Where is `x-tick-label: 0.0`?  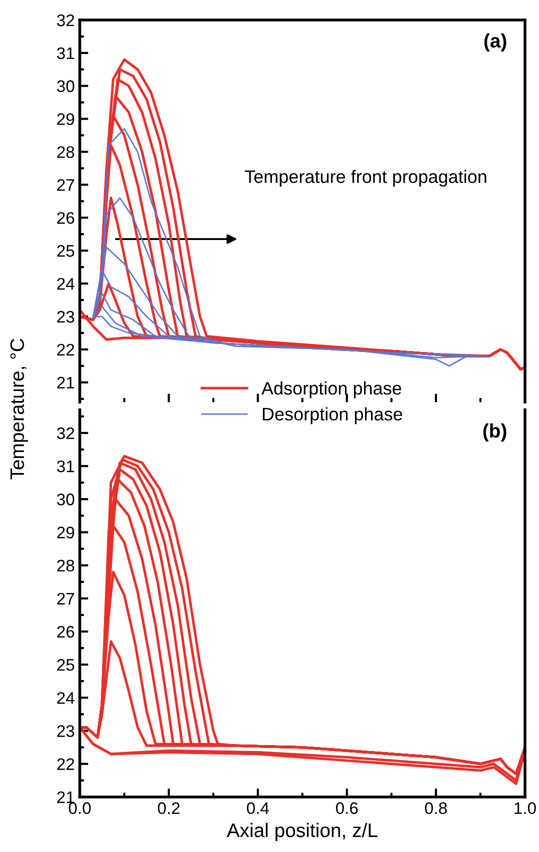
x-tick-label: 0.0 is located at coordinates (79, 808).